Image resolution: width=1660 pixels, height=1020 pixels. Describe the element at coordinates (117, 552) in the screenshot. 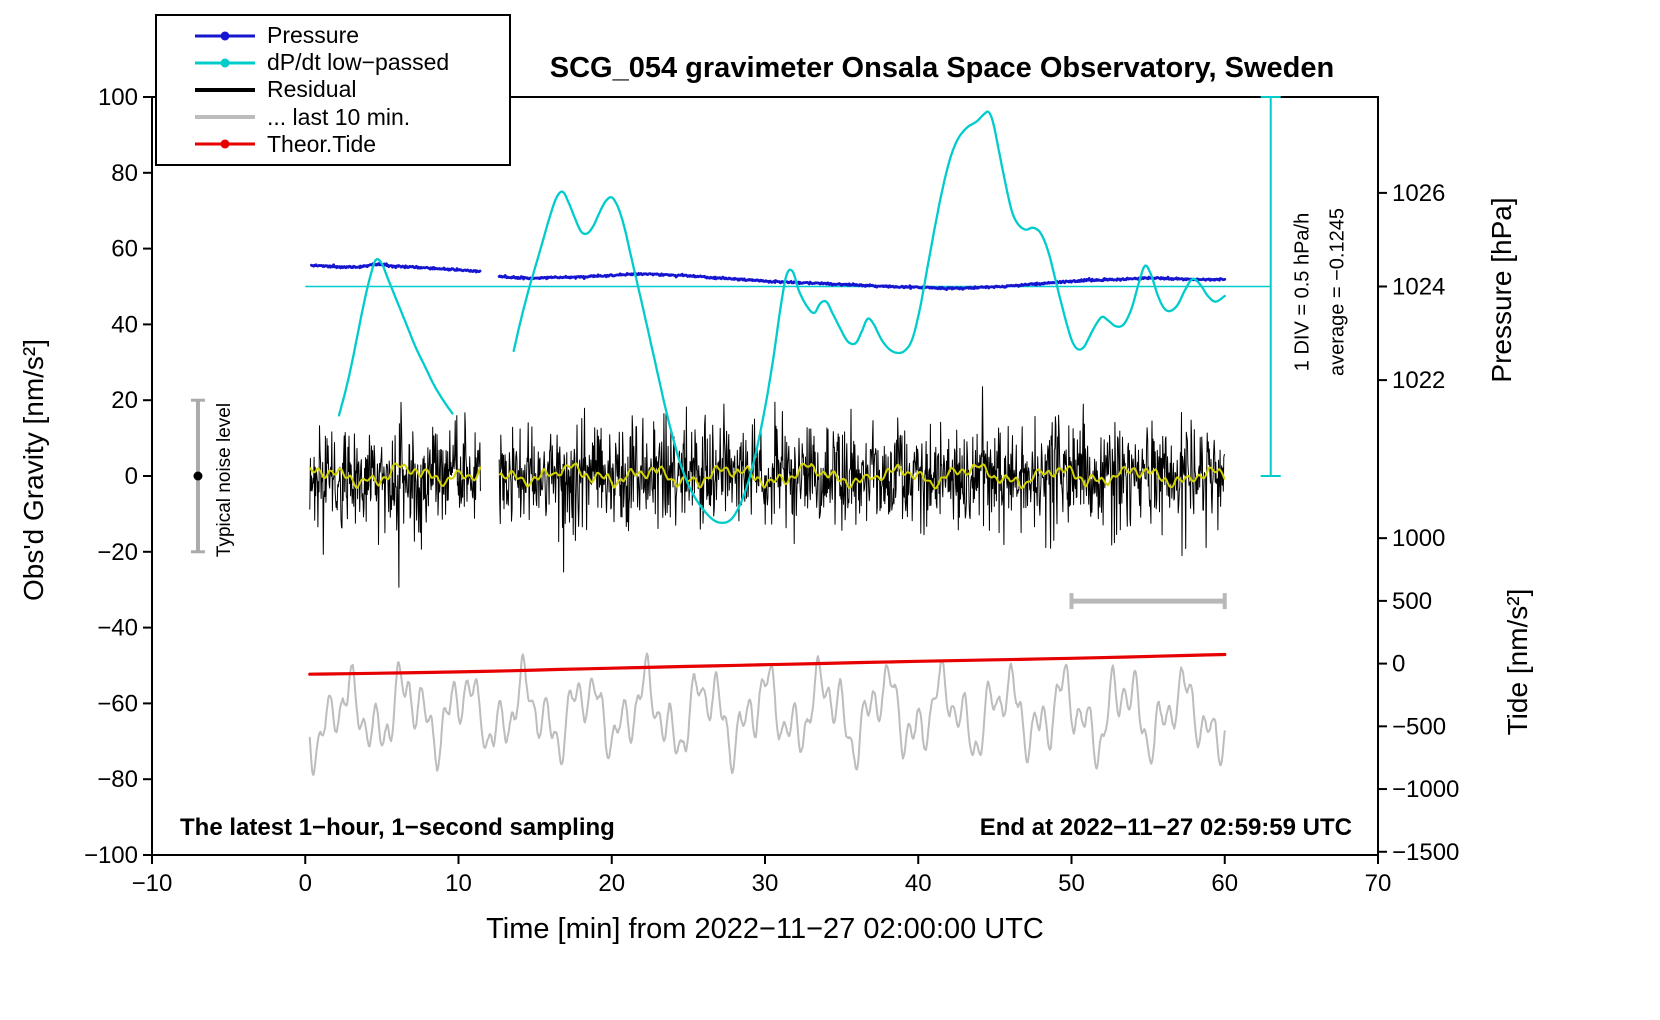

I see `y-tick-label: −20` at that location.